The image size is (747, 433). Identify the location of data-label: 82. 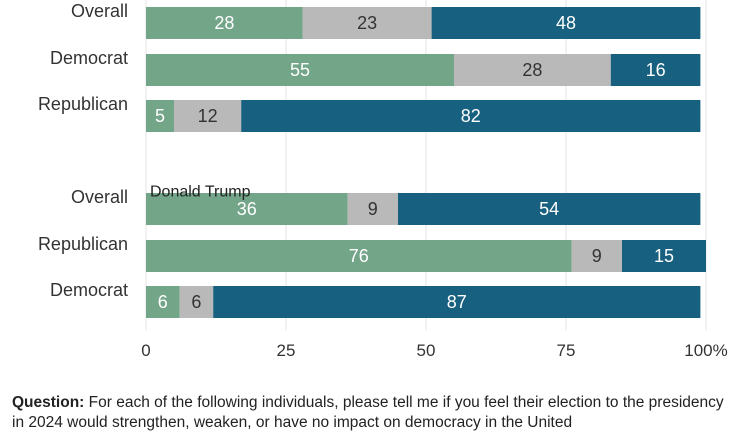
(471, 116).